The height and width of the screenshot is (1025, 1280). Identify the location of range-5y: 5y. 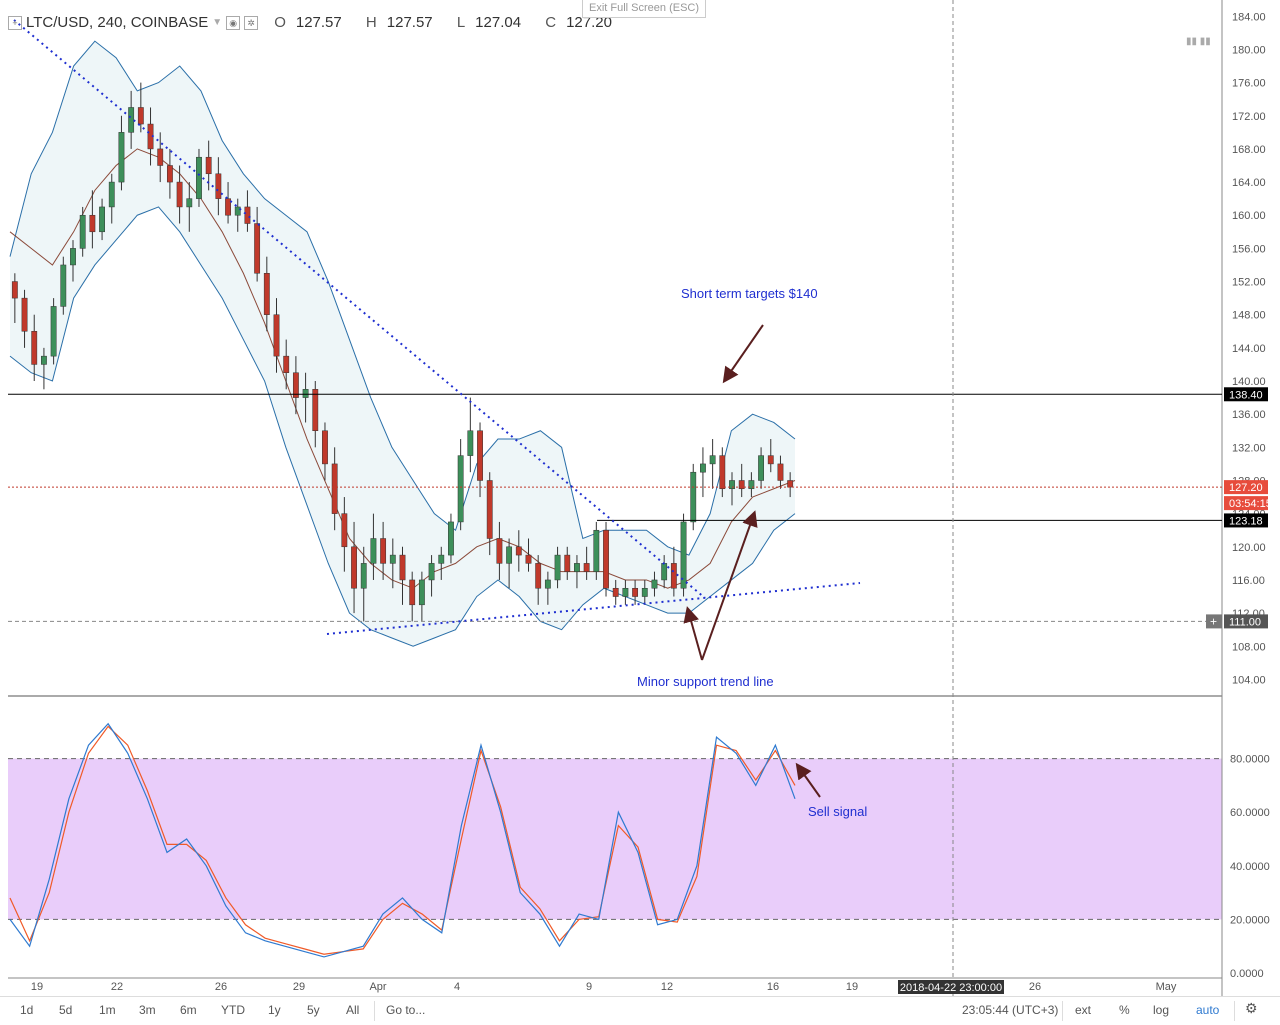
(313, 1010).